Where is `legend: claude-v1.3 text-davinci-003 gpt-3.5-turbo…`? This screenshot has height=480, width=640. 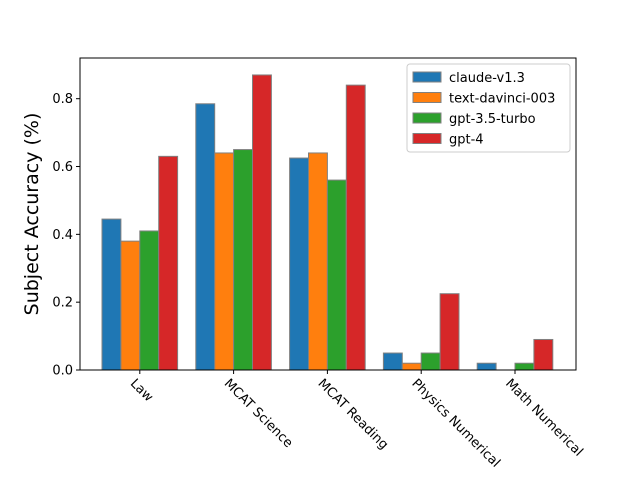 legend: claude-v1.3 text-davinci-003 gpt-3.5-turbo… is located at coordinates (488, 108).